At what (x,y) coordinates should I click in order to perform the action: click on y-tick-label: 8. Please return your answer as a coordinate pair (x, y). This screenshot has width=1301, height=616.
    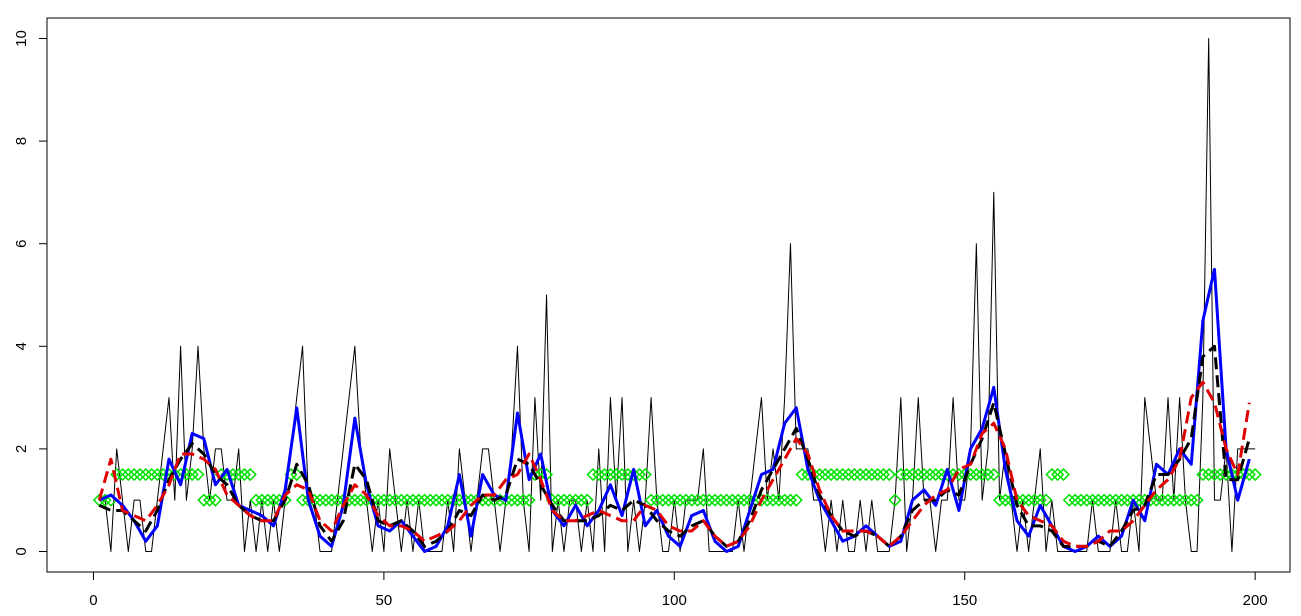
    Looking at the image, I should click on (21, 141).